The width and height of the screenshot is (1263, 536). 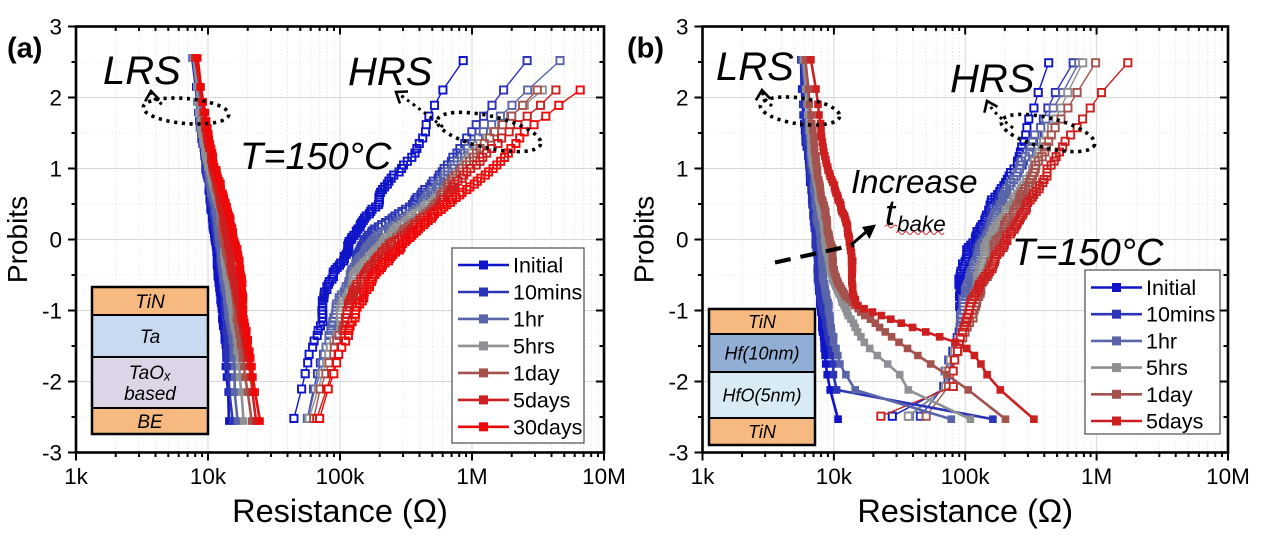 What do you see at coordinates (150, 373) in the screenshot?
I see `svg-text: TaOₓ` at bounding box center [150, 373].